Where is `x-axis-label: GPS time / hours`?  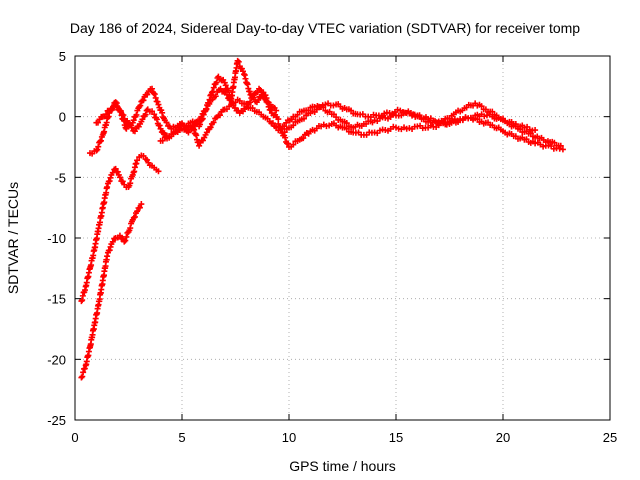 x-axis-label: GPS time / hours is located at coordinates (342, 466).